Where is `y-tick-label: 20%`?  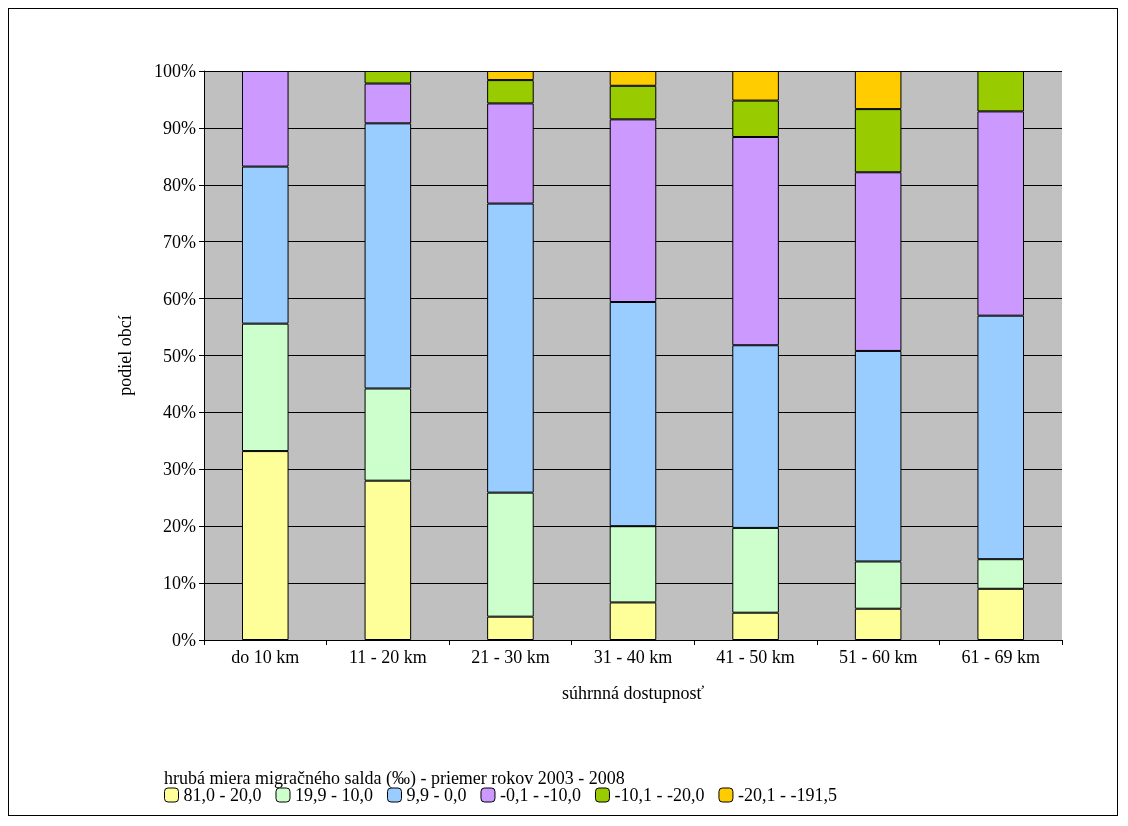 y-tick-label: 20% is located at coordinates (179, 526).